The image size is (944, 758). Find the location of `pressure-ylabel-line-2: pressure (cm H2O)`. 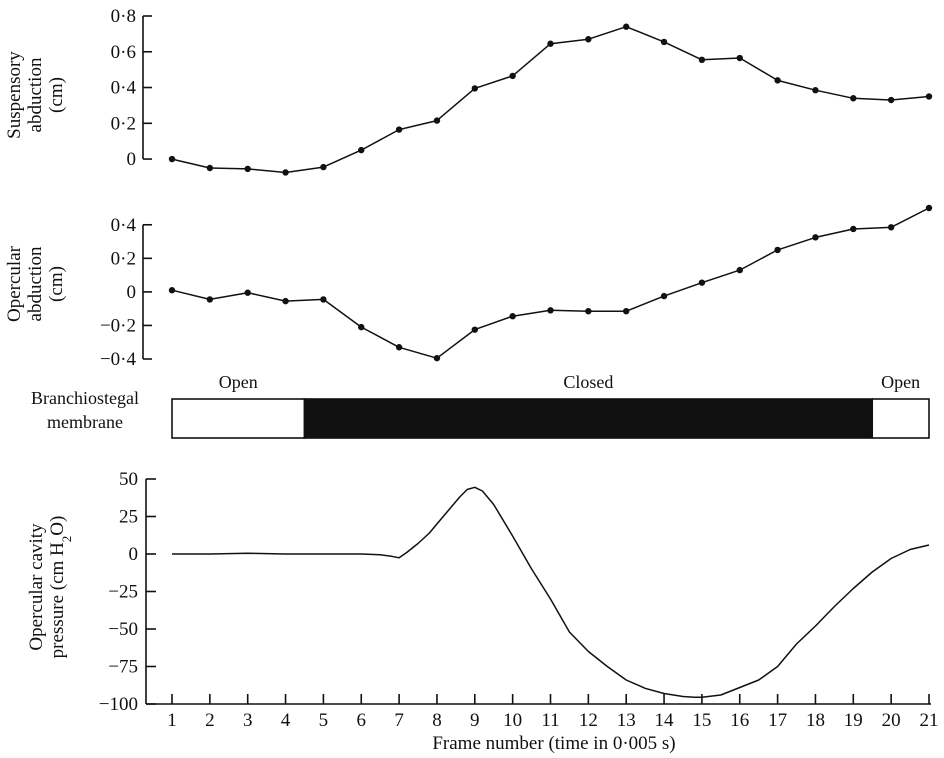

pressure-ylabel-line-2: pressure (cm H2O) is located at coordinates (60, 587).